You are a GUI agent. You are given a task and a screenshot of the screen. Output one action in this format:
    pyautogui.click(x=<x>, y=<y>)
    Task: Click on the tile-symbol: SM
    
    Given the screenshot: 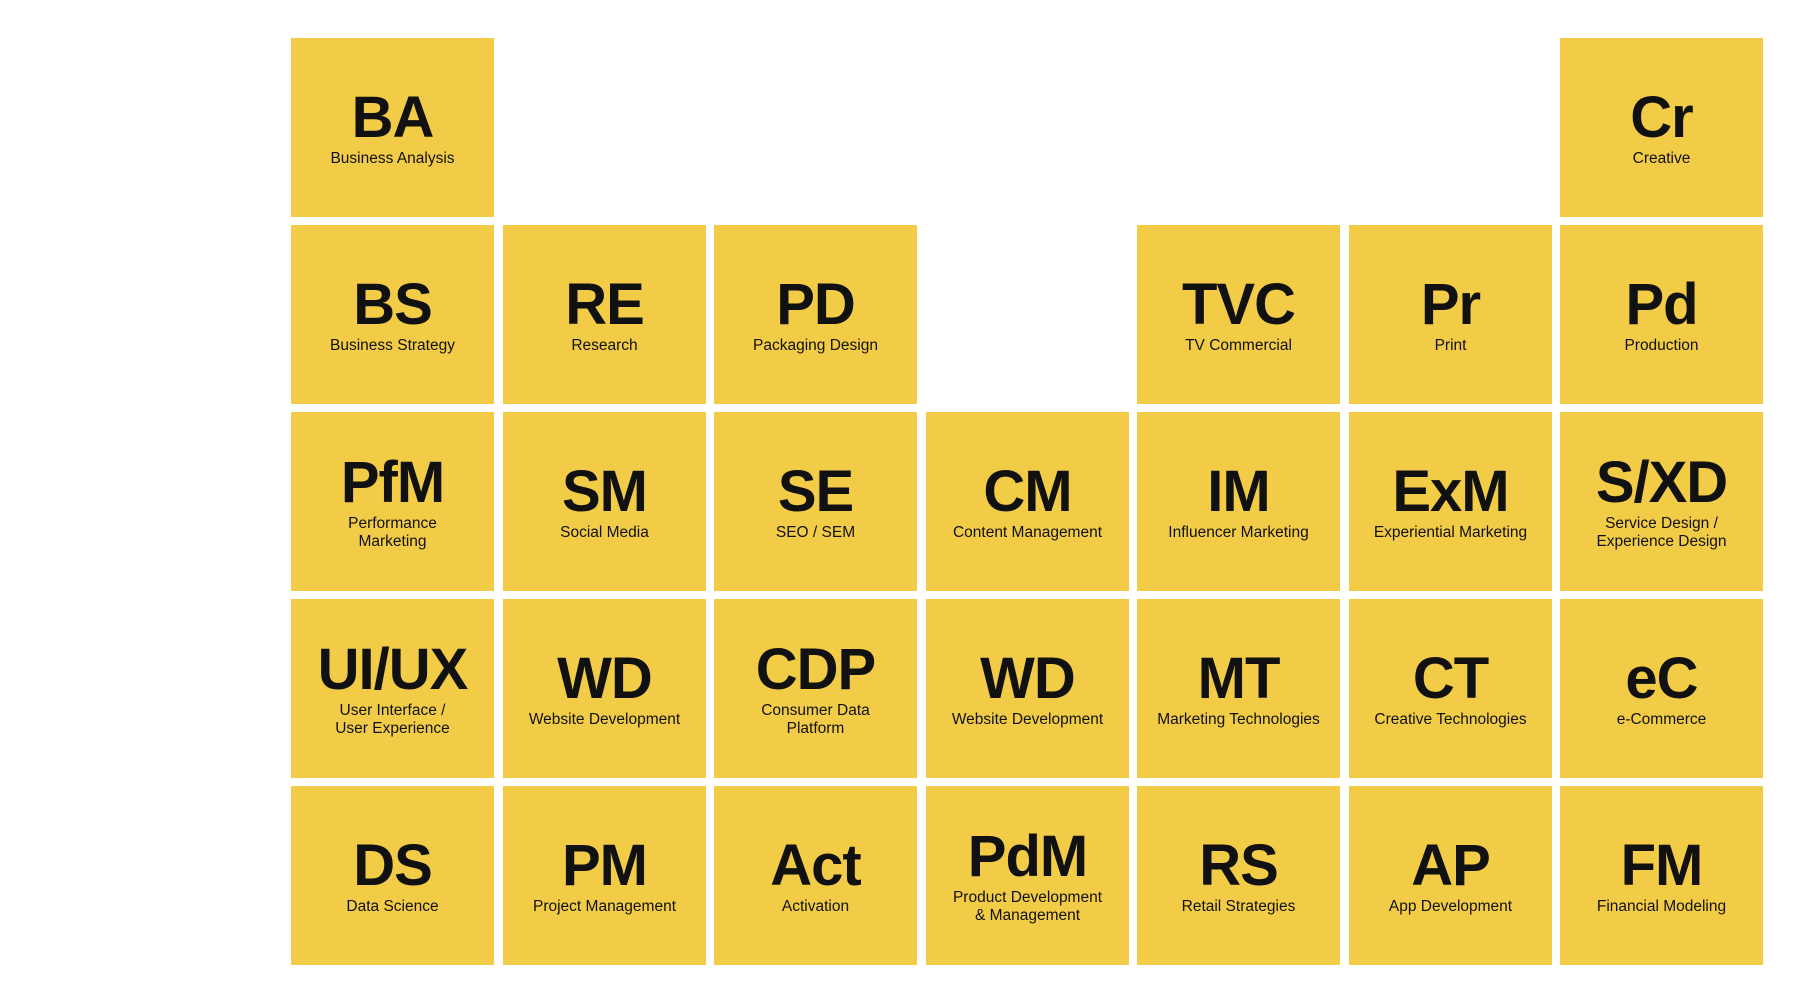 What is the action you would take?
    pyautogui.click(x=605, y=491)
    